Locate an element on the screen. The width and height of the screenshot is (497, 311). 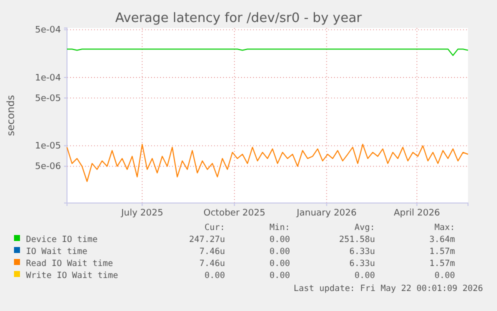
y-tick-label: 1e-05 is located at coordinates (48, 147).